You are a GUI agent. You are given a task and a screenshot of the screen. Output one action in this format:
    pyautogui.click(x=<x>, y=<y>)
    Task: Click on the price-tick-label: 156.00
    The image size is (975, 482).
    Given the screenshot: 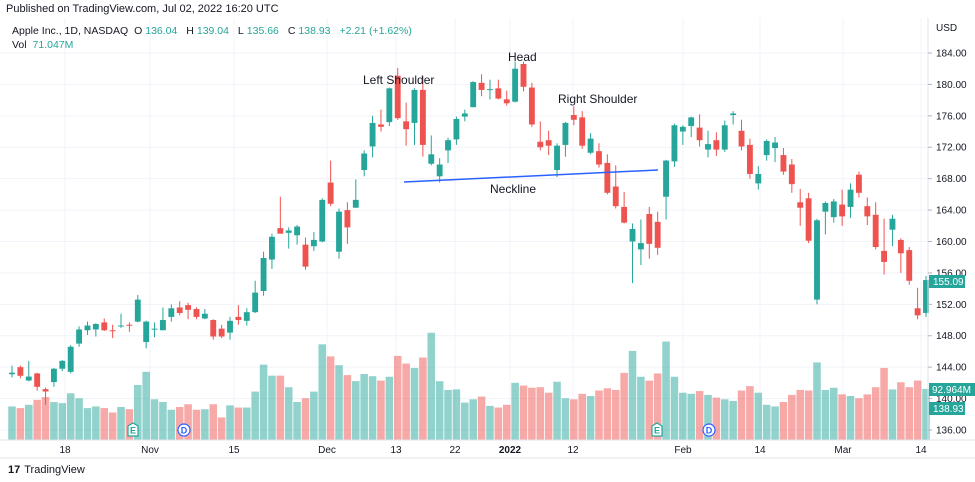 What is the action you would take?
    pyautogui.click(x=951, y=273)
    